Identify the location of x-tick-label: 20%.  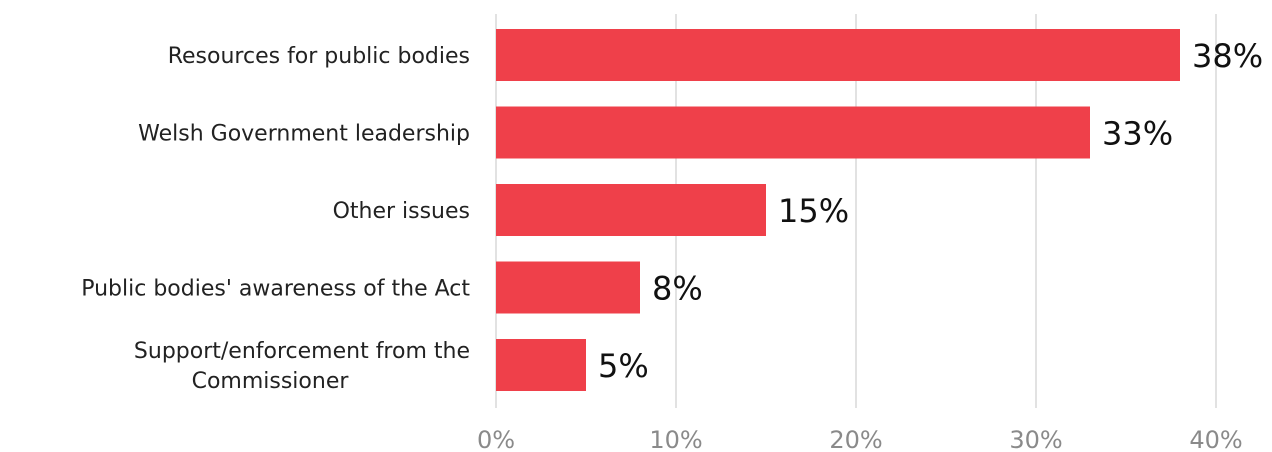
(855, 439).